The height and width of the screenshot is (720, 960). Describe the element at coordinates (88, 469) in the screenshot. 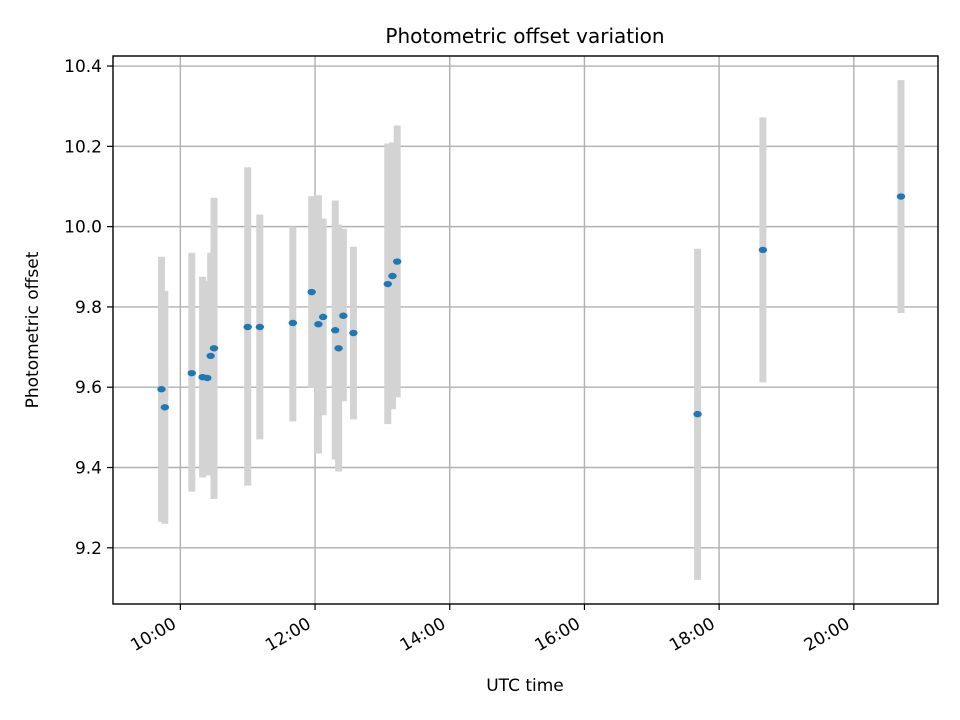

I see `y-tick-label: 9.4` at that location.